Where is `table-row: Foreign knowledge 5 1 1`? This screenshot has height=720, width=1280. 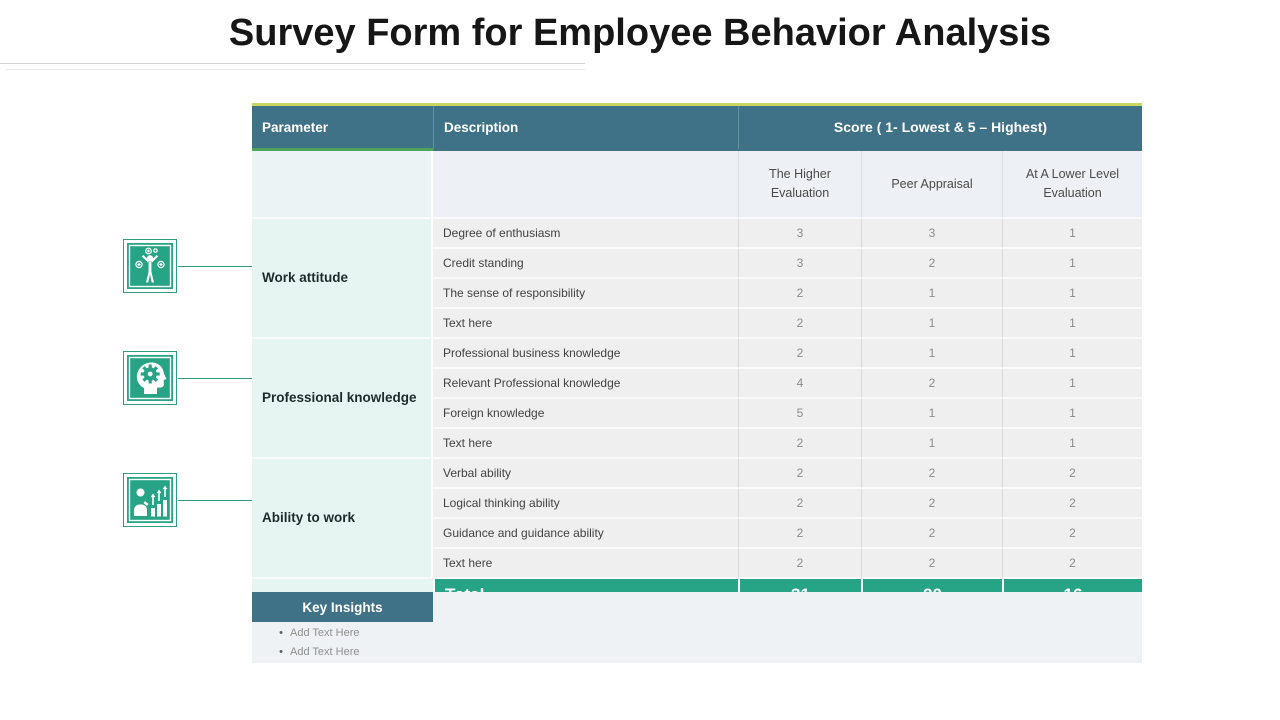 table-row: Foreign knowledge 5 1 1 is located at coordinates (697, 414).